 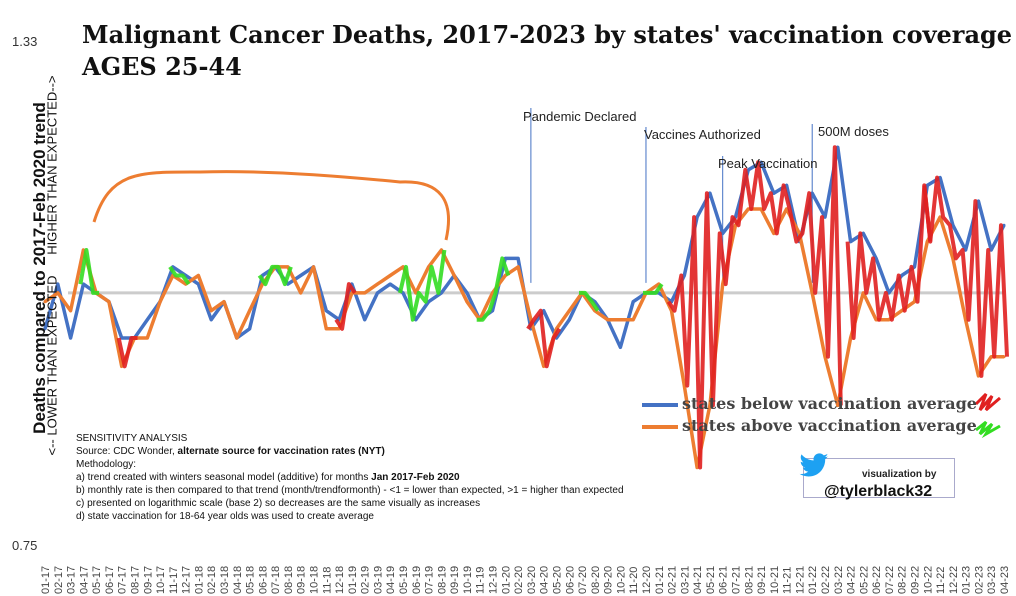 What do you see at coordinates (404, 580) in the screenshot?
I see `x-tick-05-19: 05-19` at bounding box center [404, 580].